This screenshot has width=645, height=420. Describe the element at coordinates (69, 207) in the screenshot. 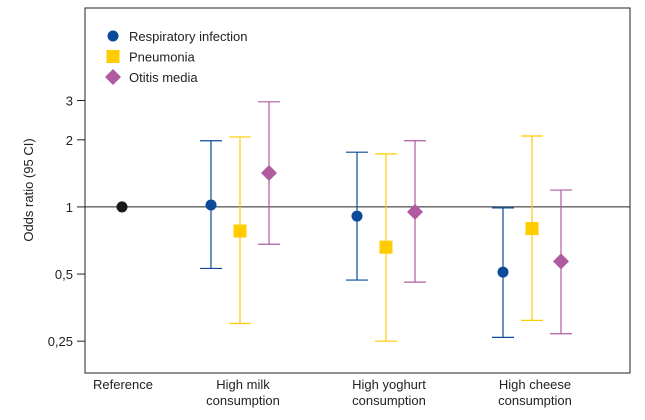

I see `y-tick-label: 1` at that location.